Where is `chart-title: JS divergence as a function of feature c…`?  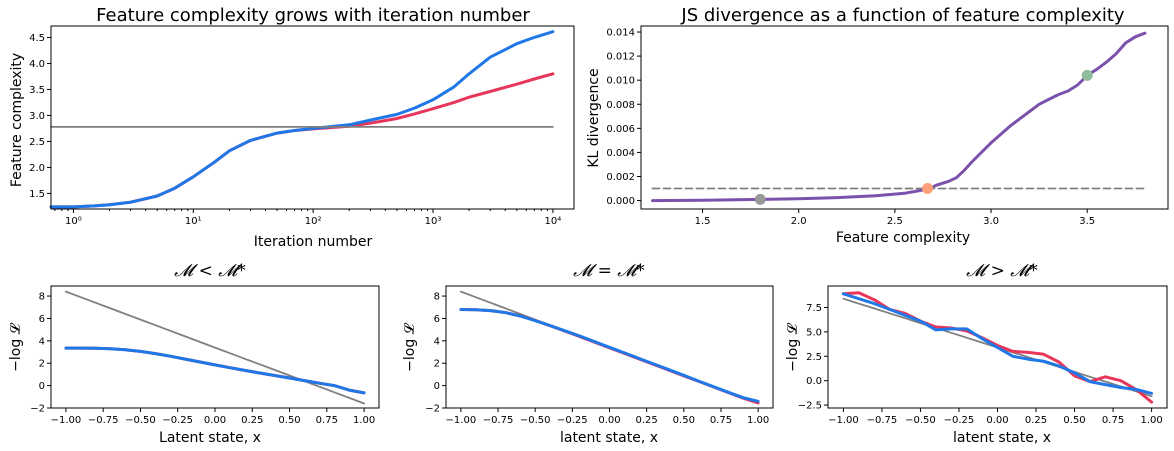 chart-title: JS divergence as a function of feature c… is located at coordinates (902, 15).